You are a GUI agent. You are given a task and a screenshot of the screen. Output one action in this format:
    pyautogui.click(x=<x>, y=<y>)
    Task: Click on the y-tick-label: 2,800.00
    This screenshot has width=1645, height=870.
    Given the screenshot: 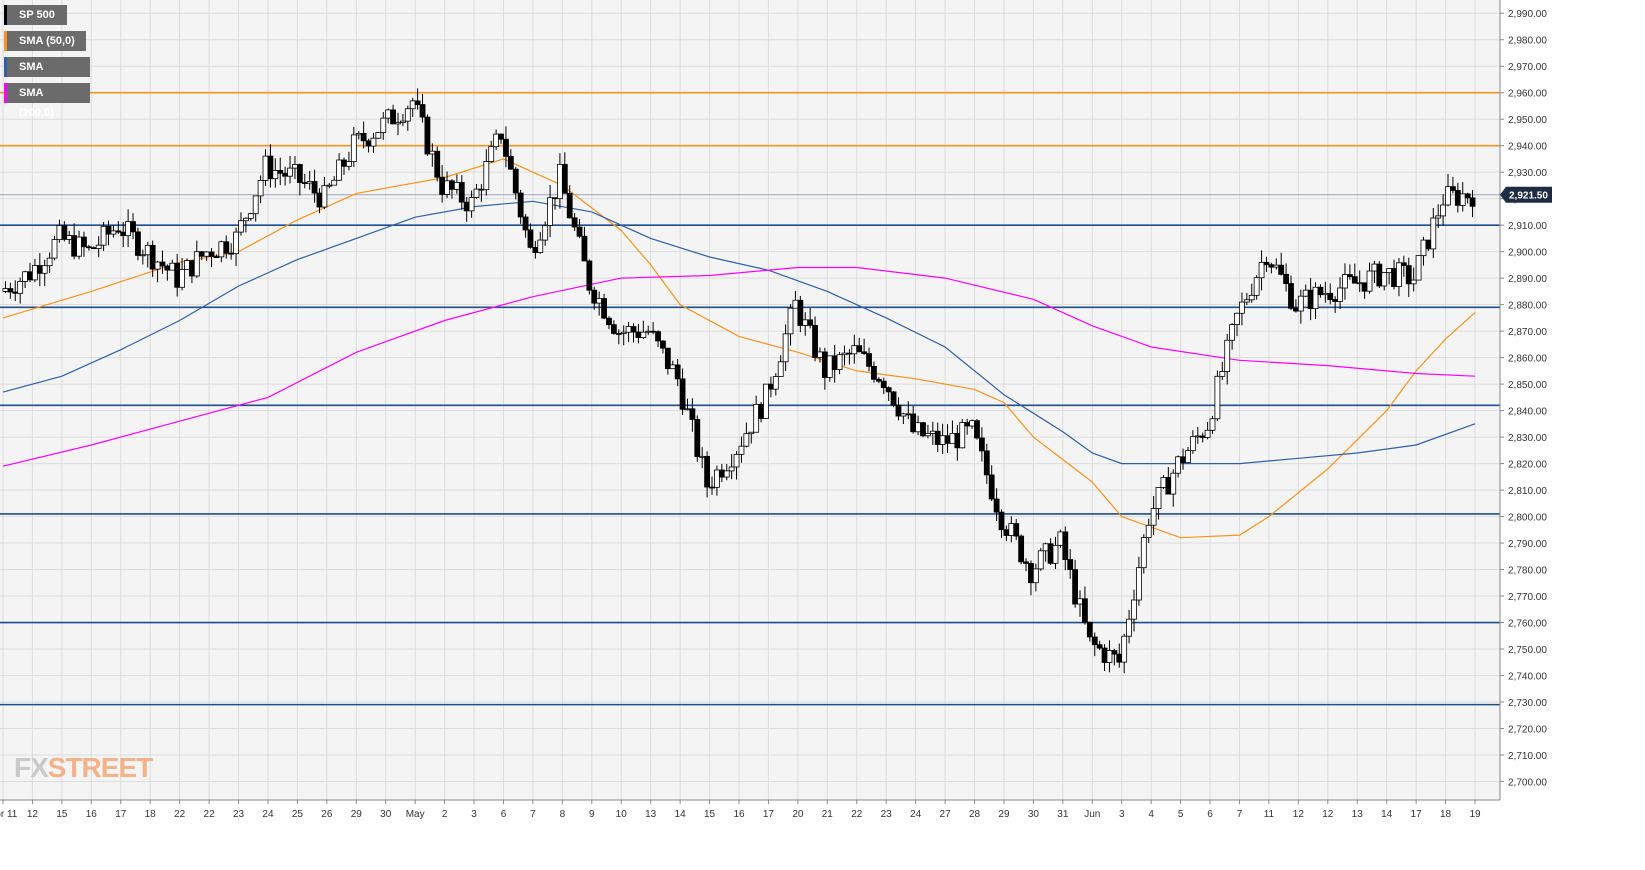 What is the action you would take?
    pyautogui.click(x=1527, y=518)
    